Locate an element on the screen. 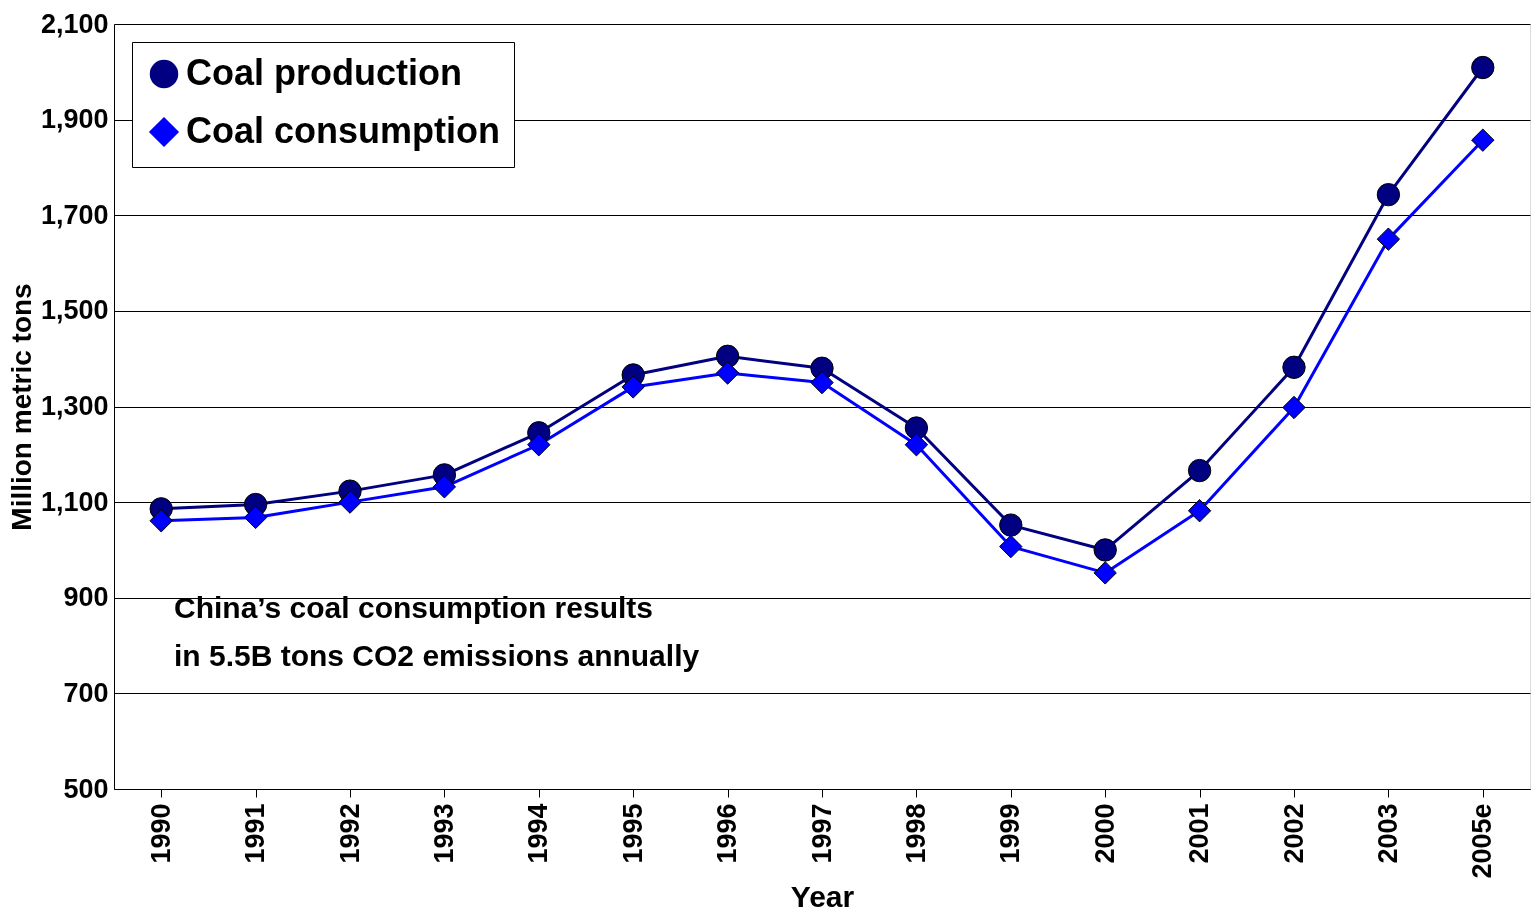  y-tick-label: 700 is located at coordinates (86, 692).